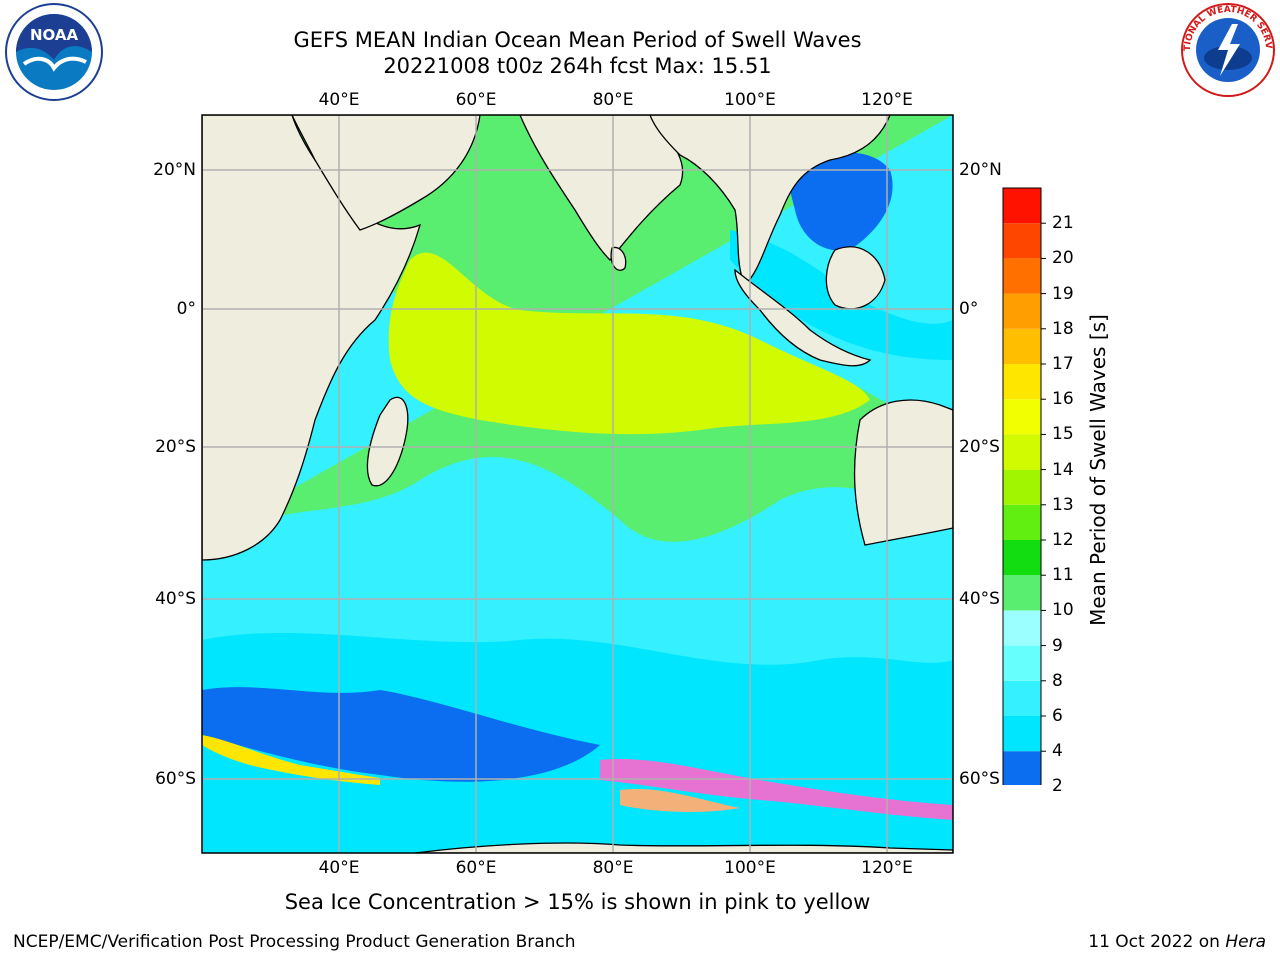 The height and width of the screenshot is (960, 1280). Describe the element at coordinates (1063, 469) in the screenshot. I see `colorbar-tick-label: 14` at that location.